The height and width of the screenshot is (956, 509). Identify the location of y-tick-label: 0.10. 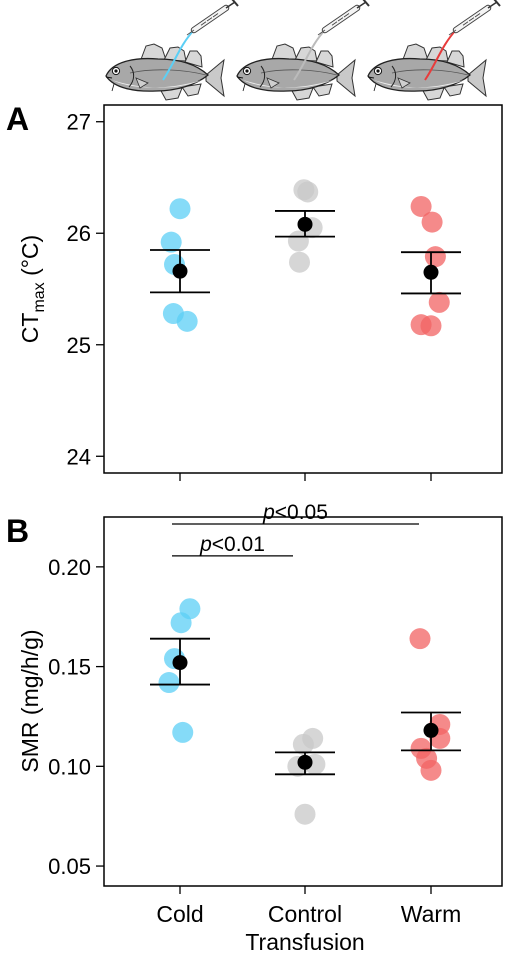
(69, 766).